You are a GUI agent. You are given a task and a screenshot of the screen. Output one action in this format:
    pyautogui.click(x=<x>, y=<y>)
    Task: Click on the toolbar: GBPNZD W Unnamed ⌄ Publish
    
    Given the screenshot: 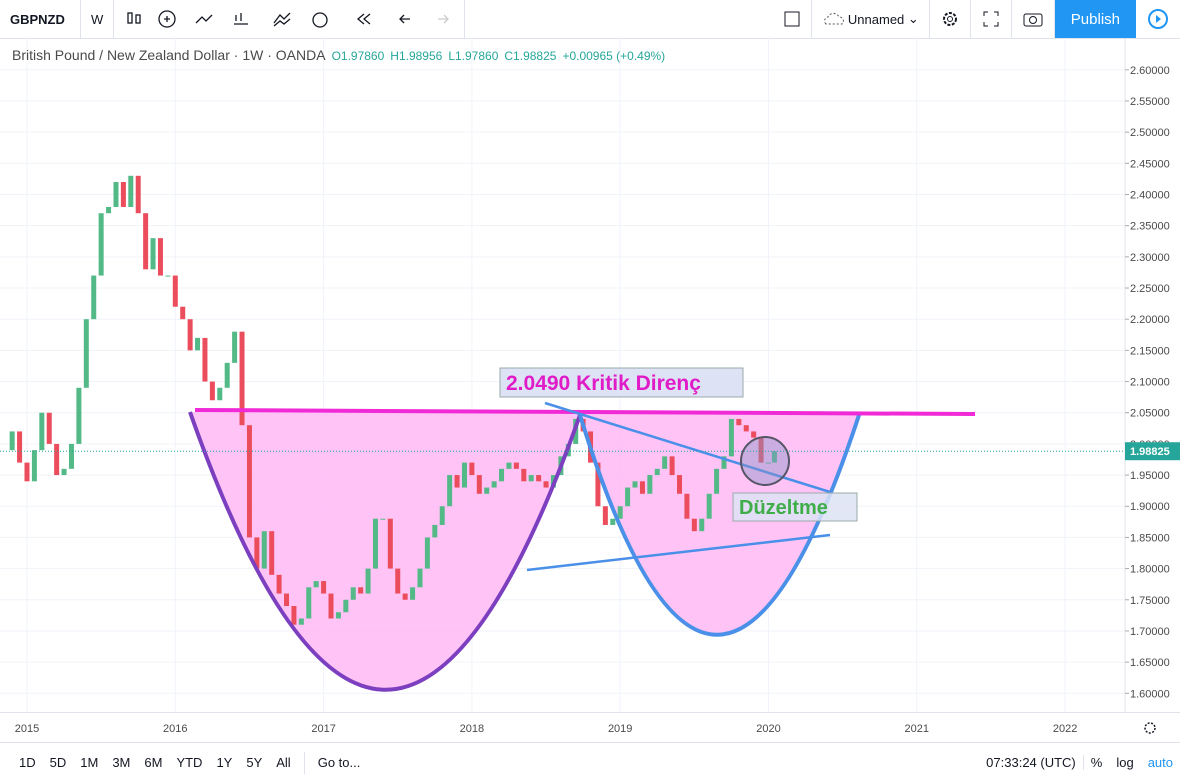 What is the action you would take?
    pyautogui.click(x=590, y=19)
    